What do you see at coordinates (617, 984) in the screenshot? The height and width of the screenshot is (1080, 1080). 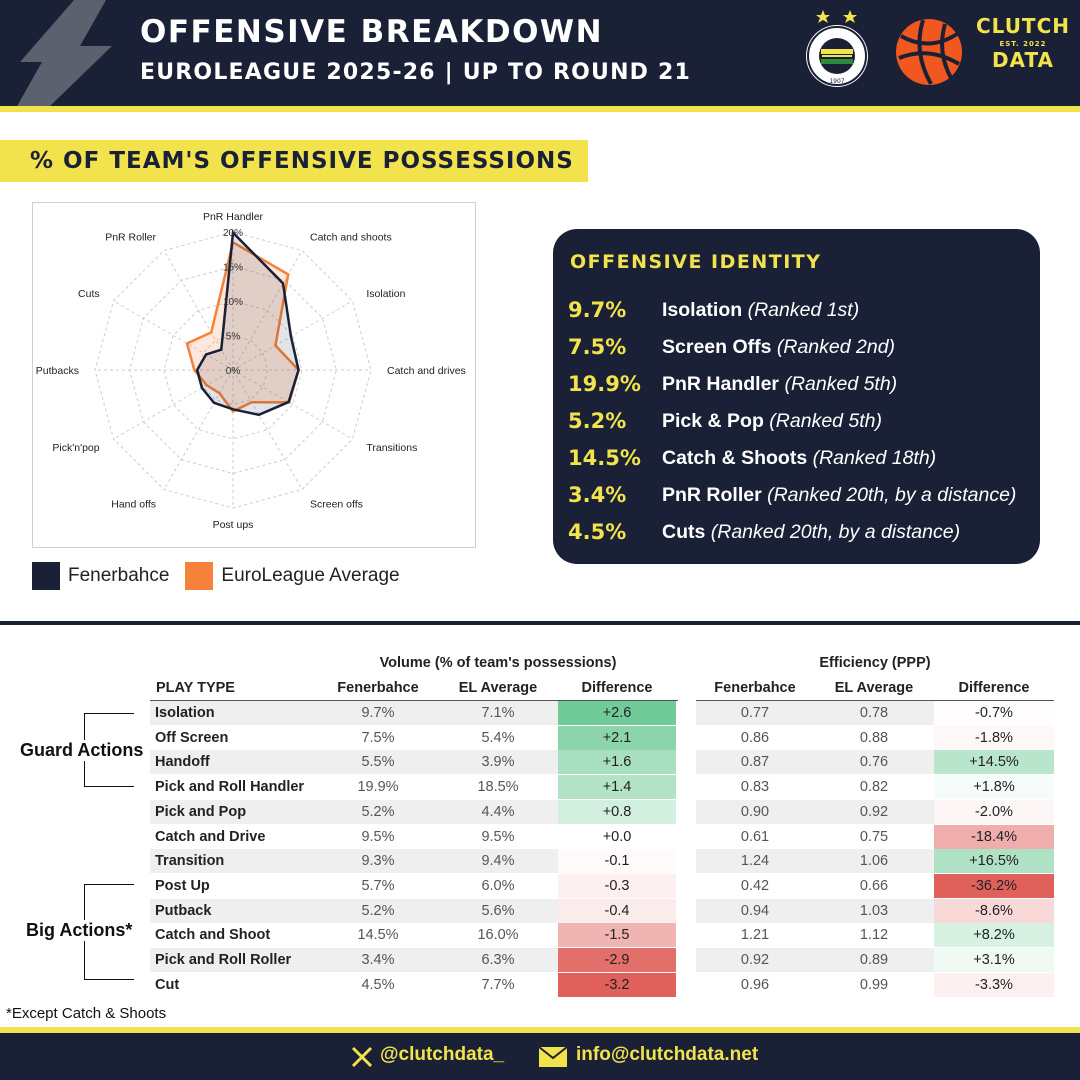 I see `vol-difference-cell: -3.2` at bounding box center [617, 984].